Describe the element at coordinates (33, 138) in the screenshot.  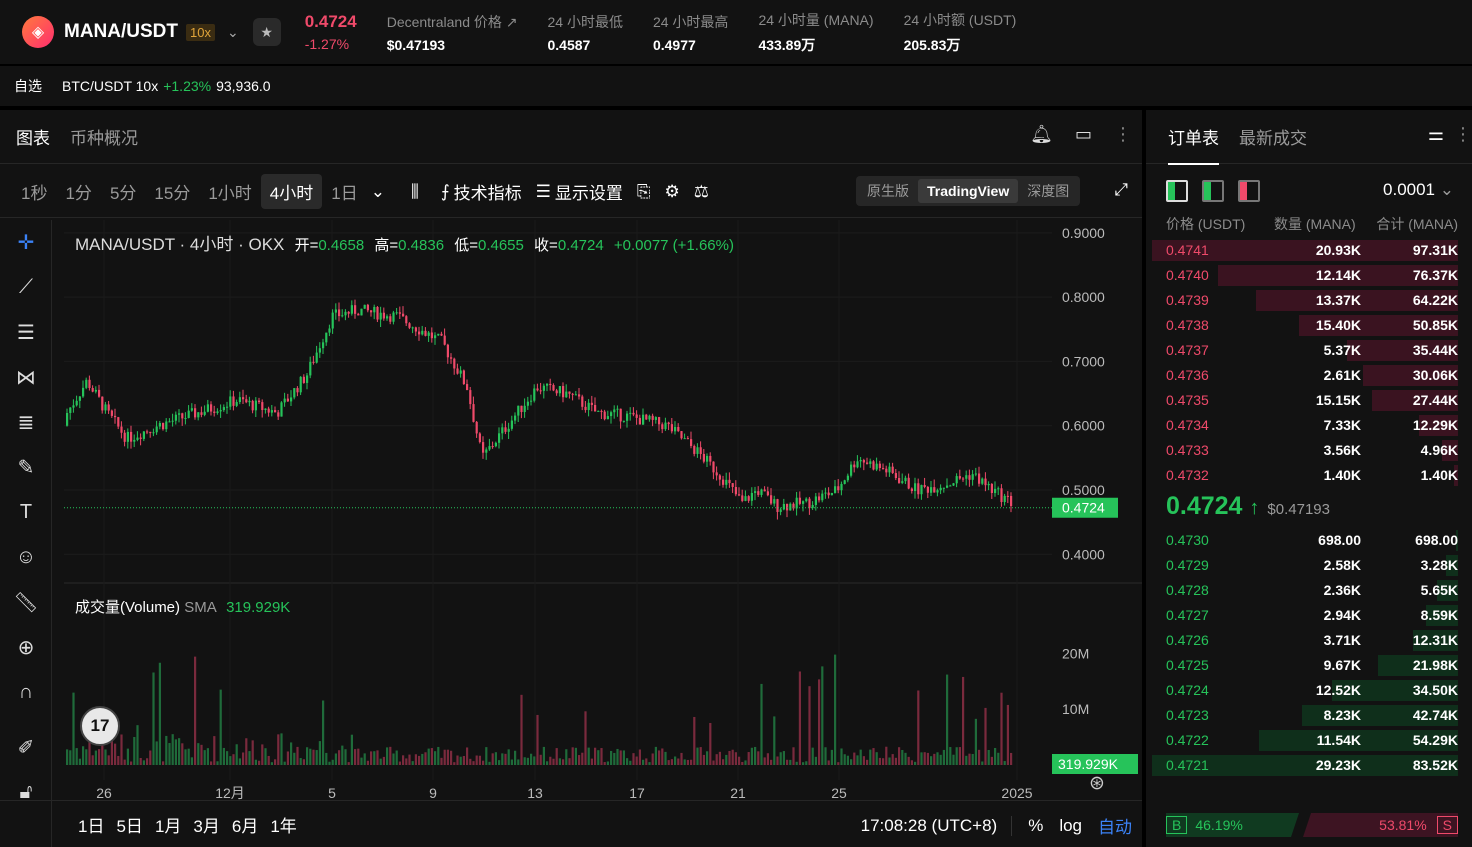
I see `tab-chart: 图表` at that location.